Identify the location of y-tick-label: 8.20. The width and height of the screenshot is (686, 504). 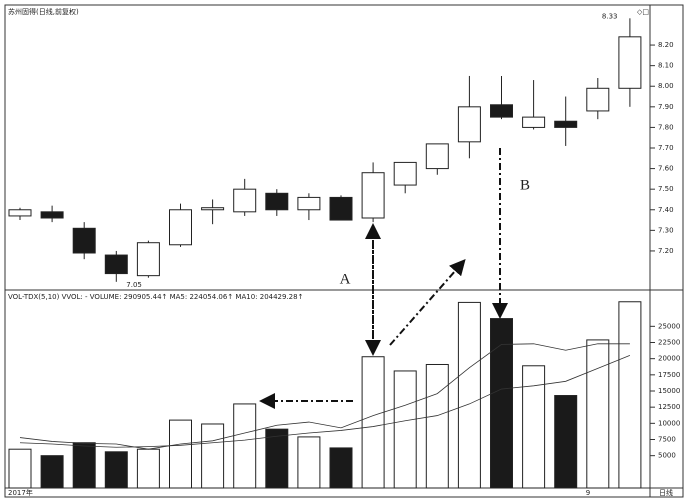
(666, 45).